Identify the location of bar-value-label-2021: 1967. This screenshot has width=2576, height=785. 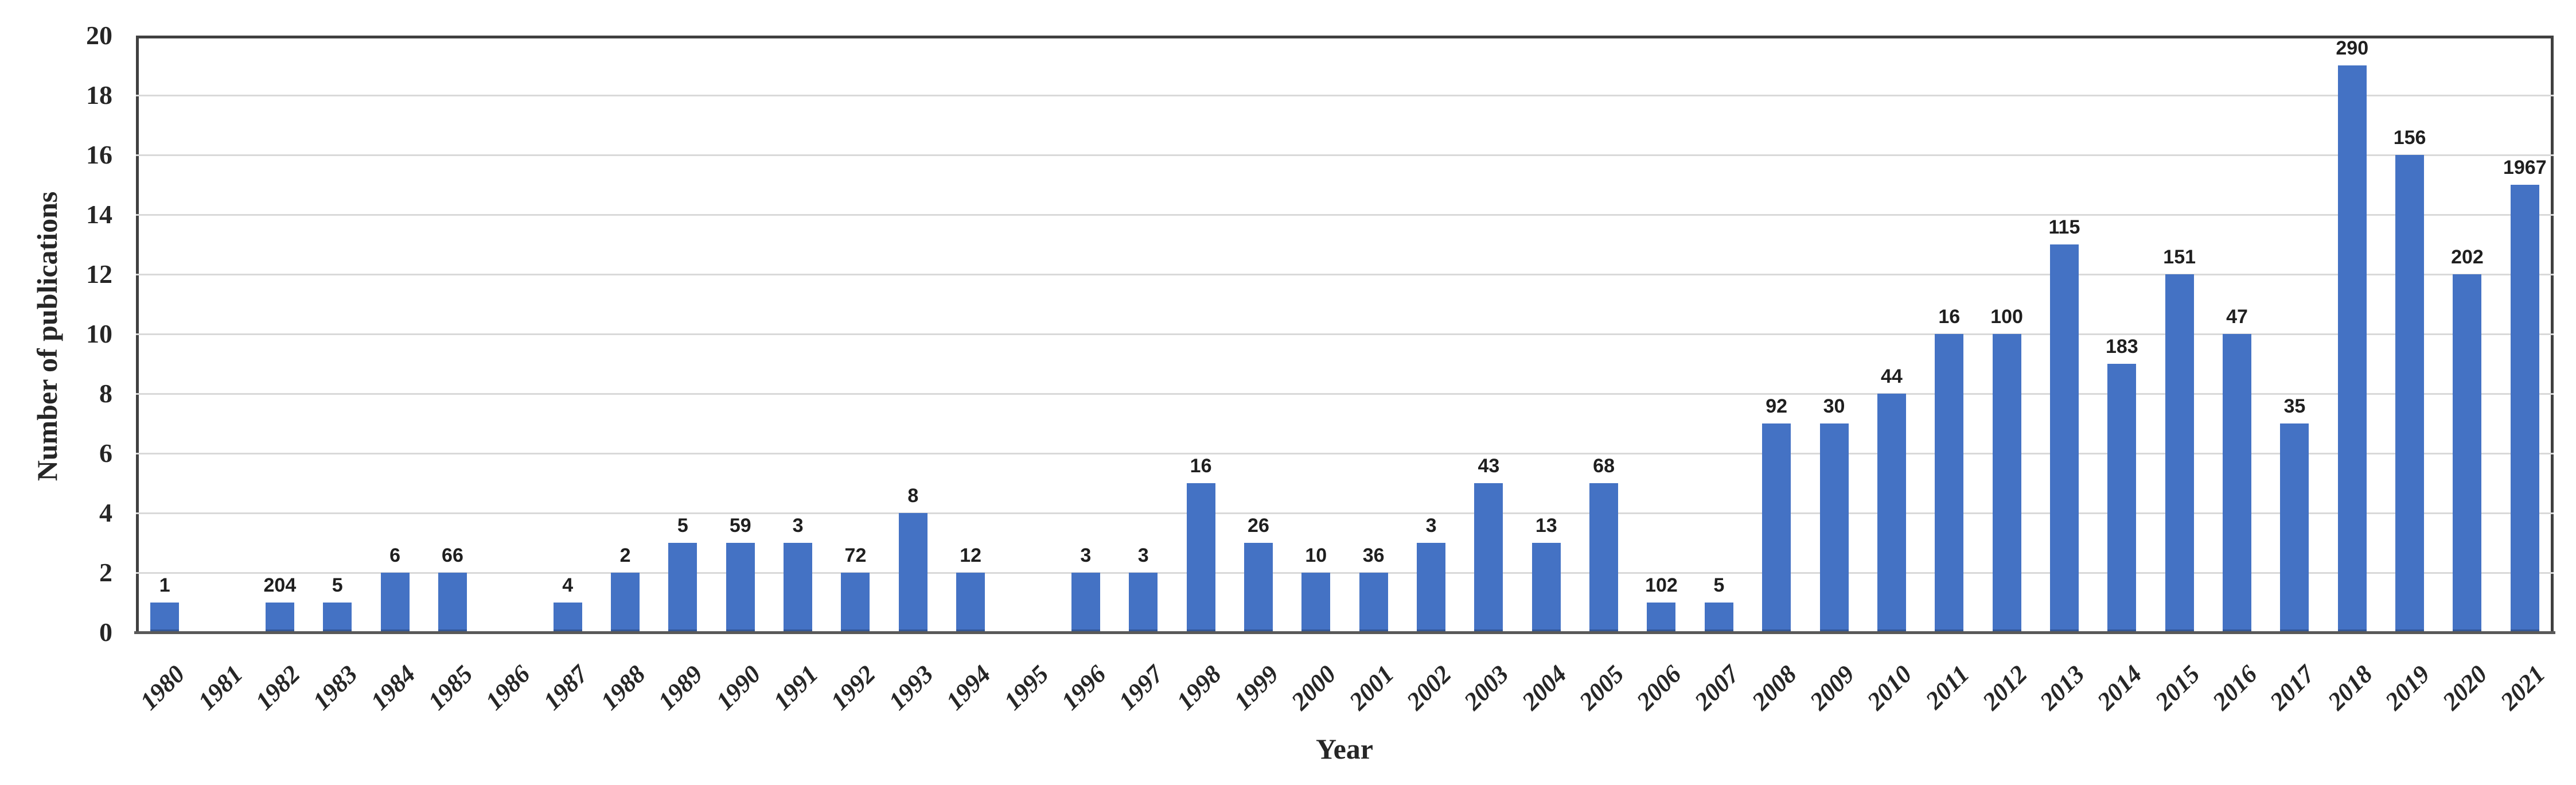
(2525, 167).